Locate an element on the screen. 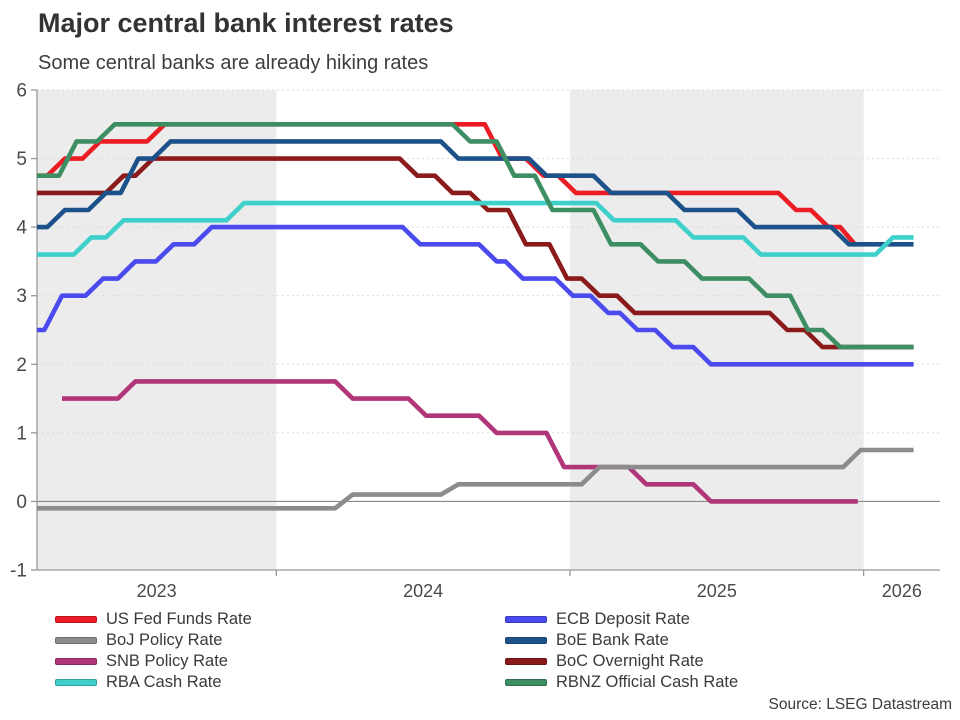 The height and width of the screenshot is (720, 960). legend-swatch-snb is located at coordinates (76, 661).